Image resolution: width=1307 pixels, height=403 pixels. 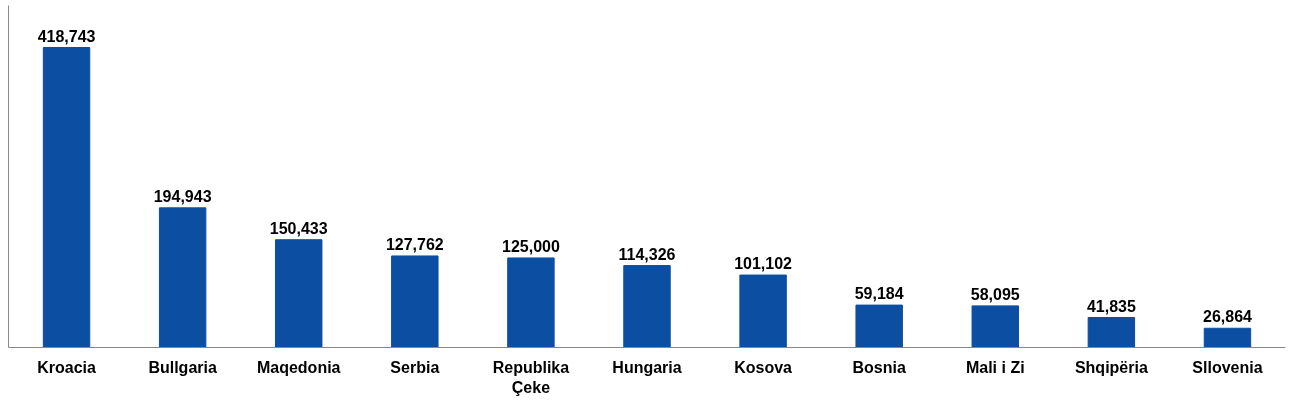 What do you see at coordinates (1111, 367) in the screenshot?
I see `x-tick-label: Shqipëria` at bounding box center [1111, 367].